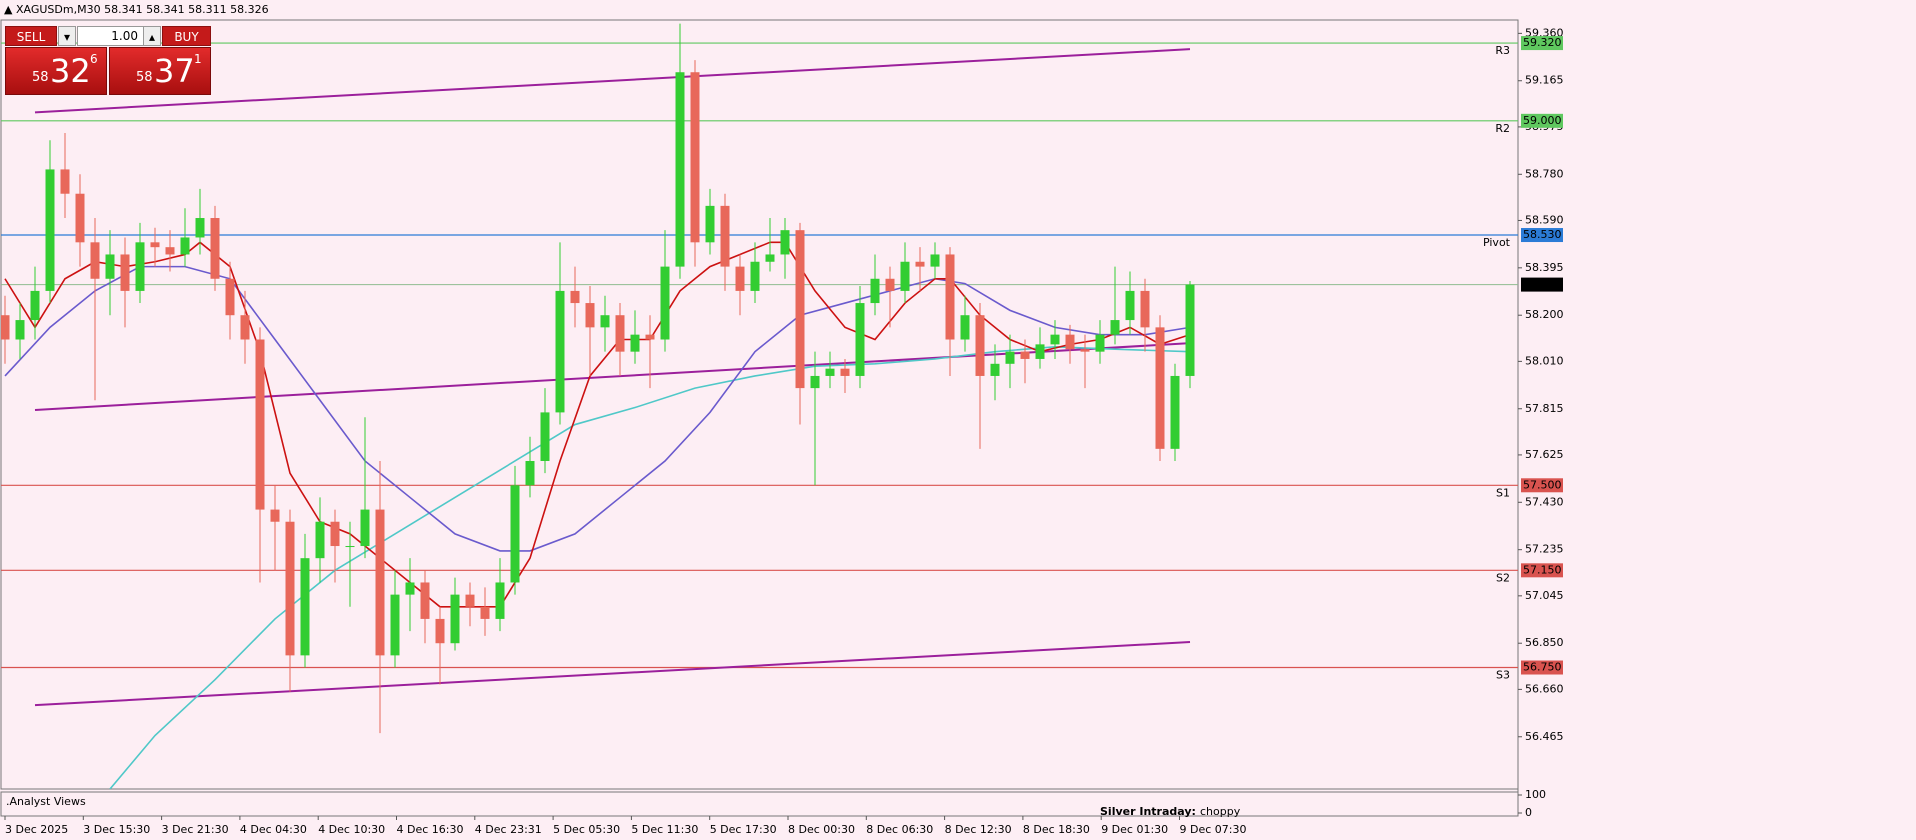 The image size is (1916, 840). What do you see at coordinates (67, 36) in the screenshot?
I see `lots-down: ▾` at bounding box center [67, 36].